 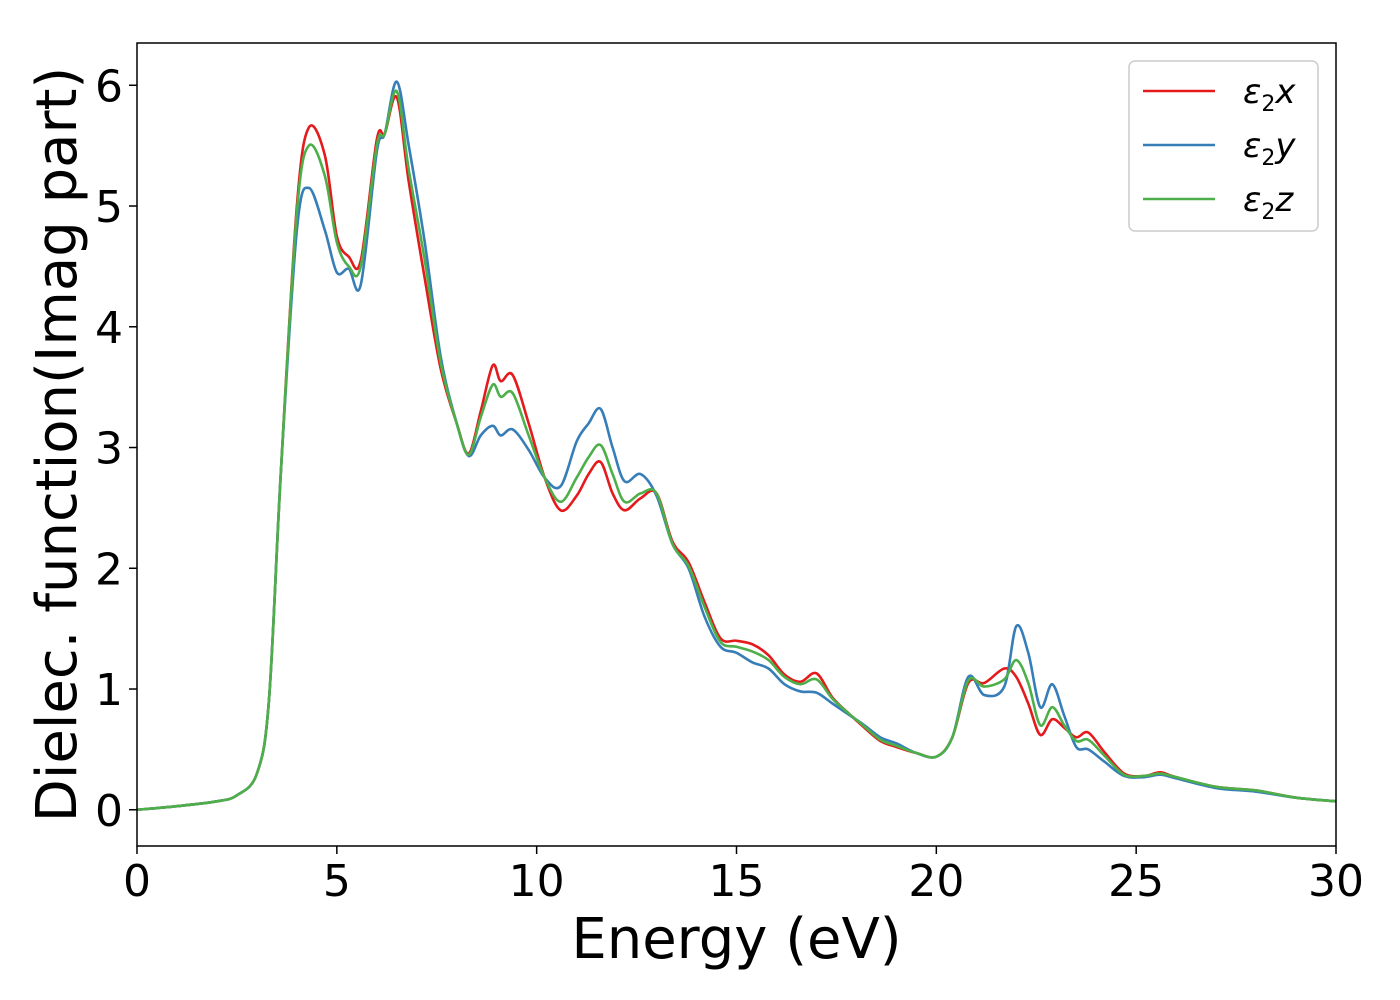 I want to click on x-tick-label: 30, so click(x=1336, y=881).